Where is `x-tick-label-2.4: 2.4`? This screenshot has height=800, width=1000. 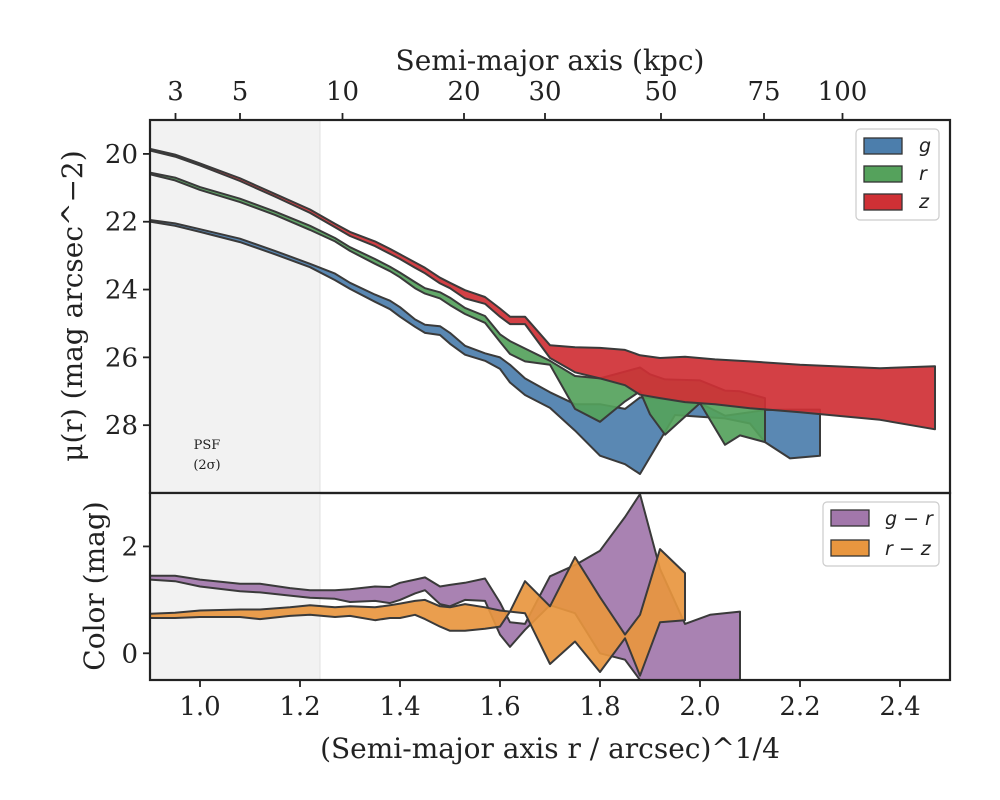
x-tick-label-2.4: 2.4 is located at coordinates (899, 707).